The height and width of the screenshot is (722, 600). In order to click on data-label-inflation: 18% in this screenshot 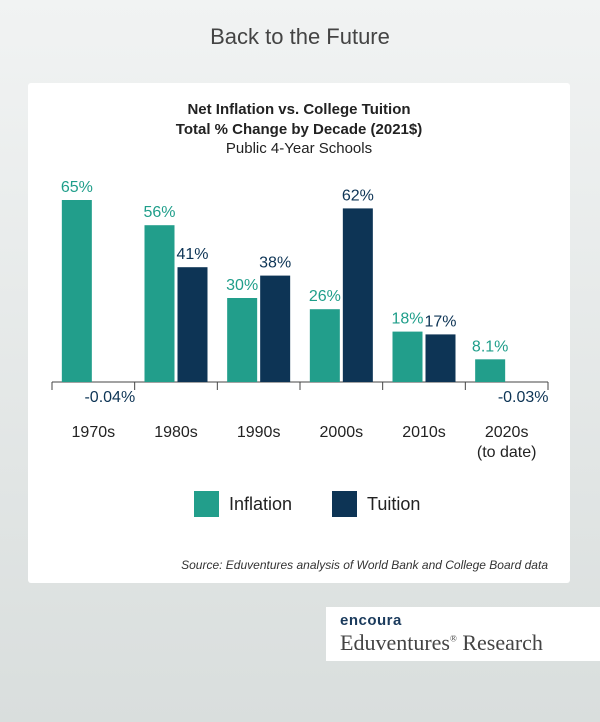, I will do `click(407, 319)`.